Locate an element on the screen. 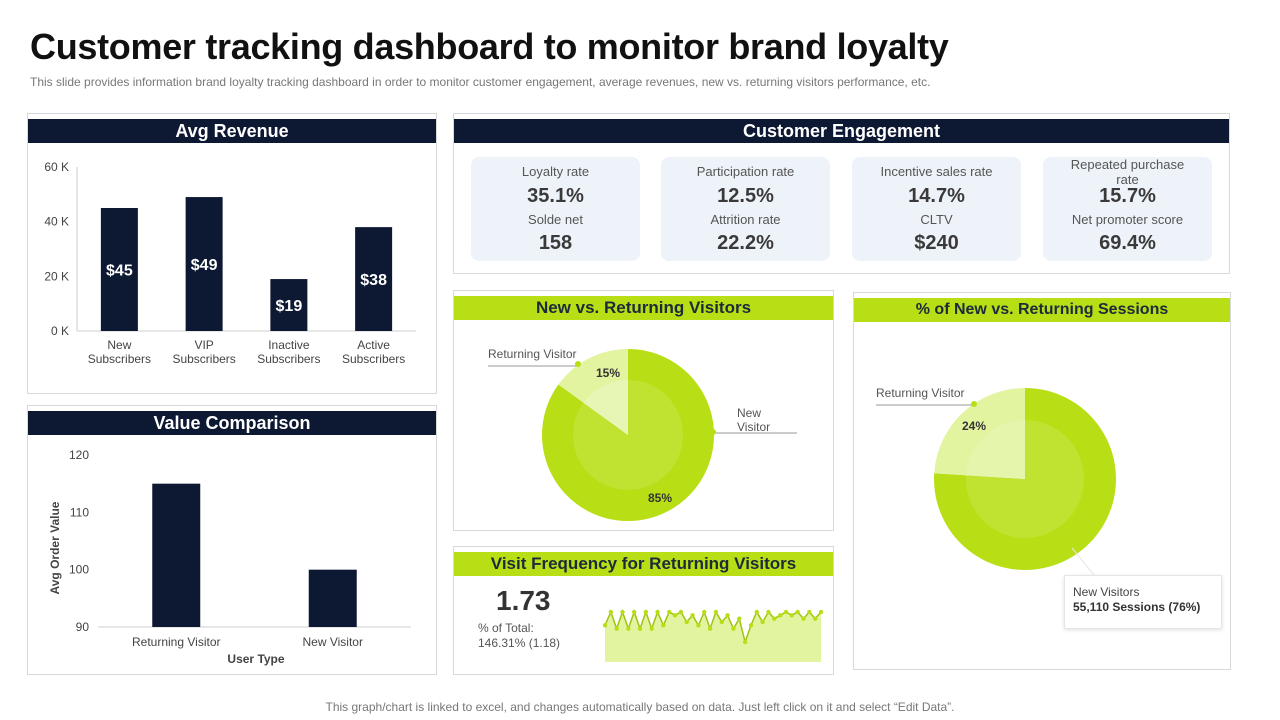 The width and height of the screenshot is (1280, 720). customer-engagement-title: Customer Engagement is located at coordinates (841, 131).